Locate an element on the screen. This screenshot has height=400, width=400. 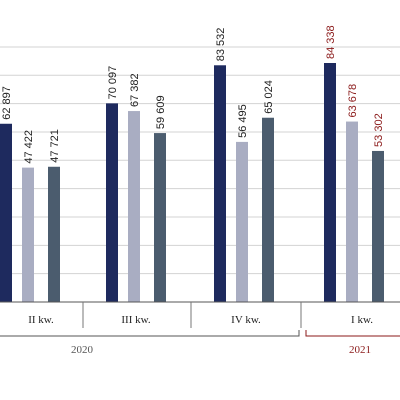
quarter-label: II kw. is located at coordinates (41, 320).